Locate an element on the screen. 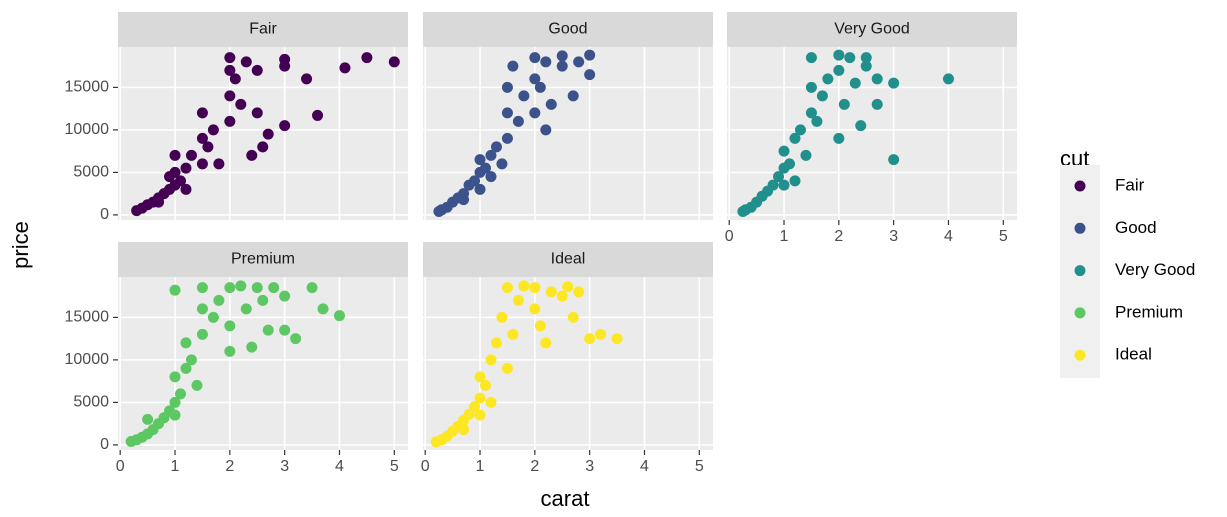  x-tick-label: 5 is located at coordinates (394, 466).